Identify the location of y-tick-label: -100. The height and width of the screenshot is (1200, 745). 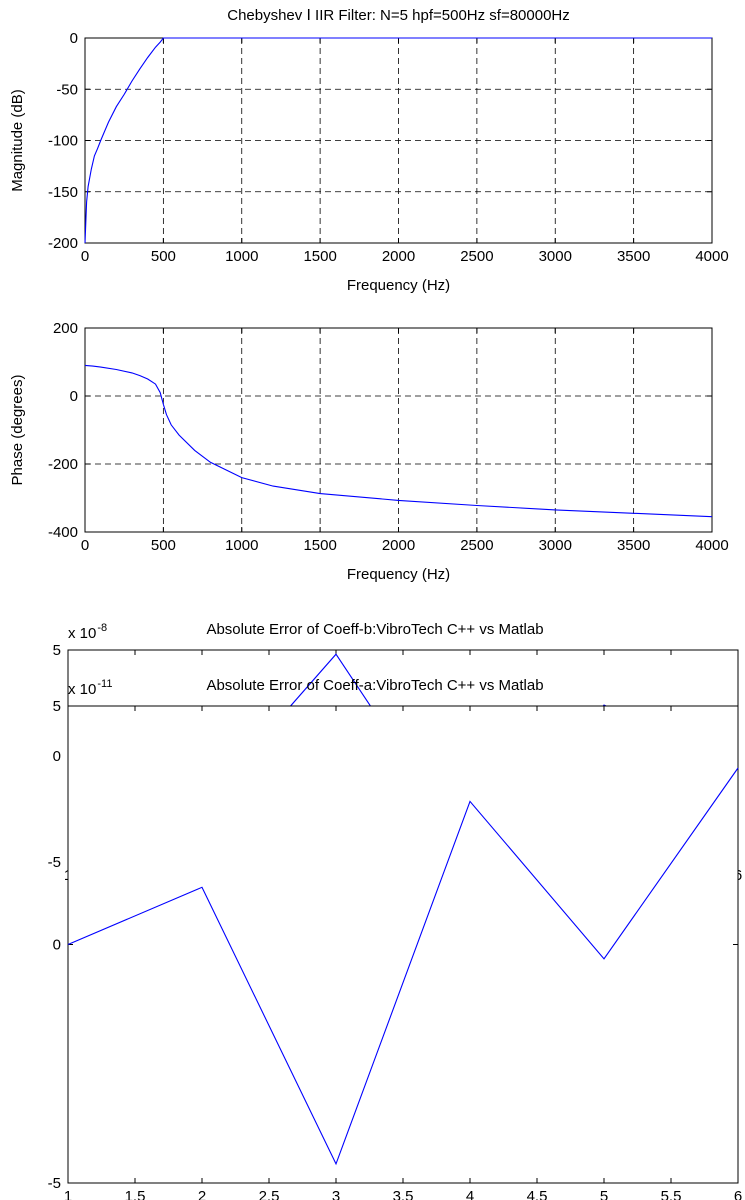
(63, 141).